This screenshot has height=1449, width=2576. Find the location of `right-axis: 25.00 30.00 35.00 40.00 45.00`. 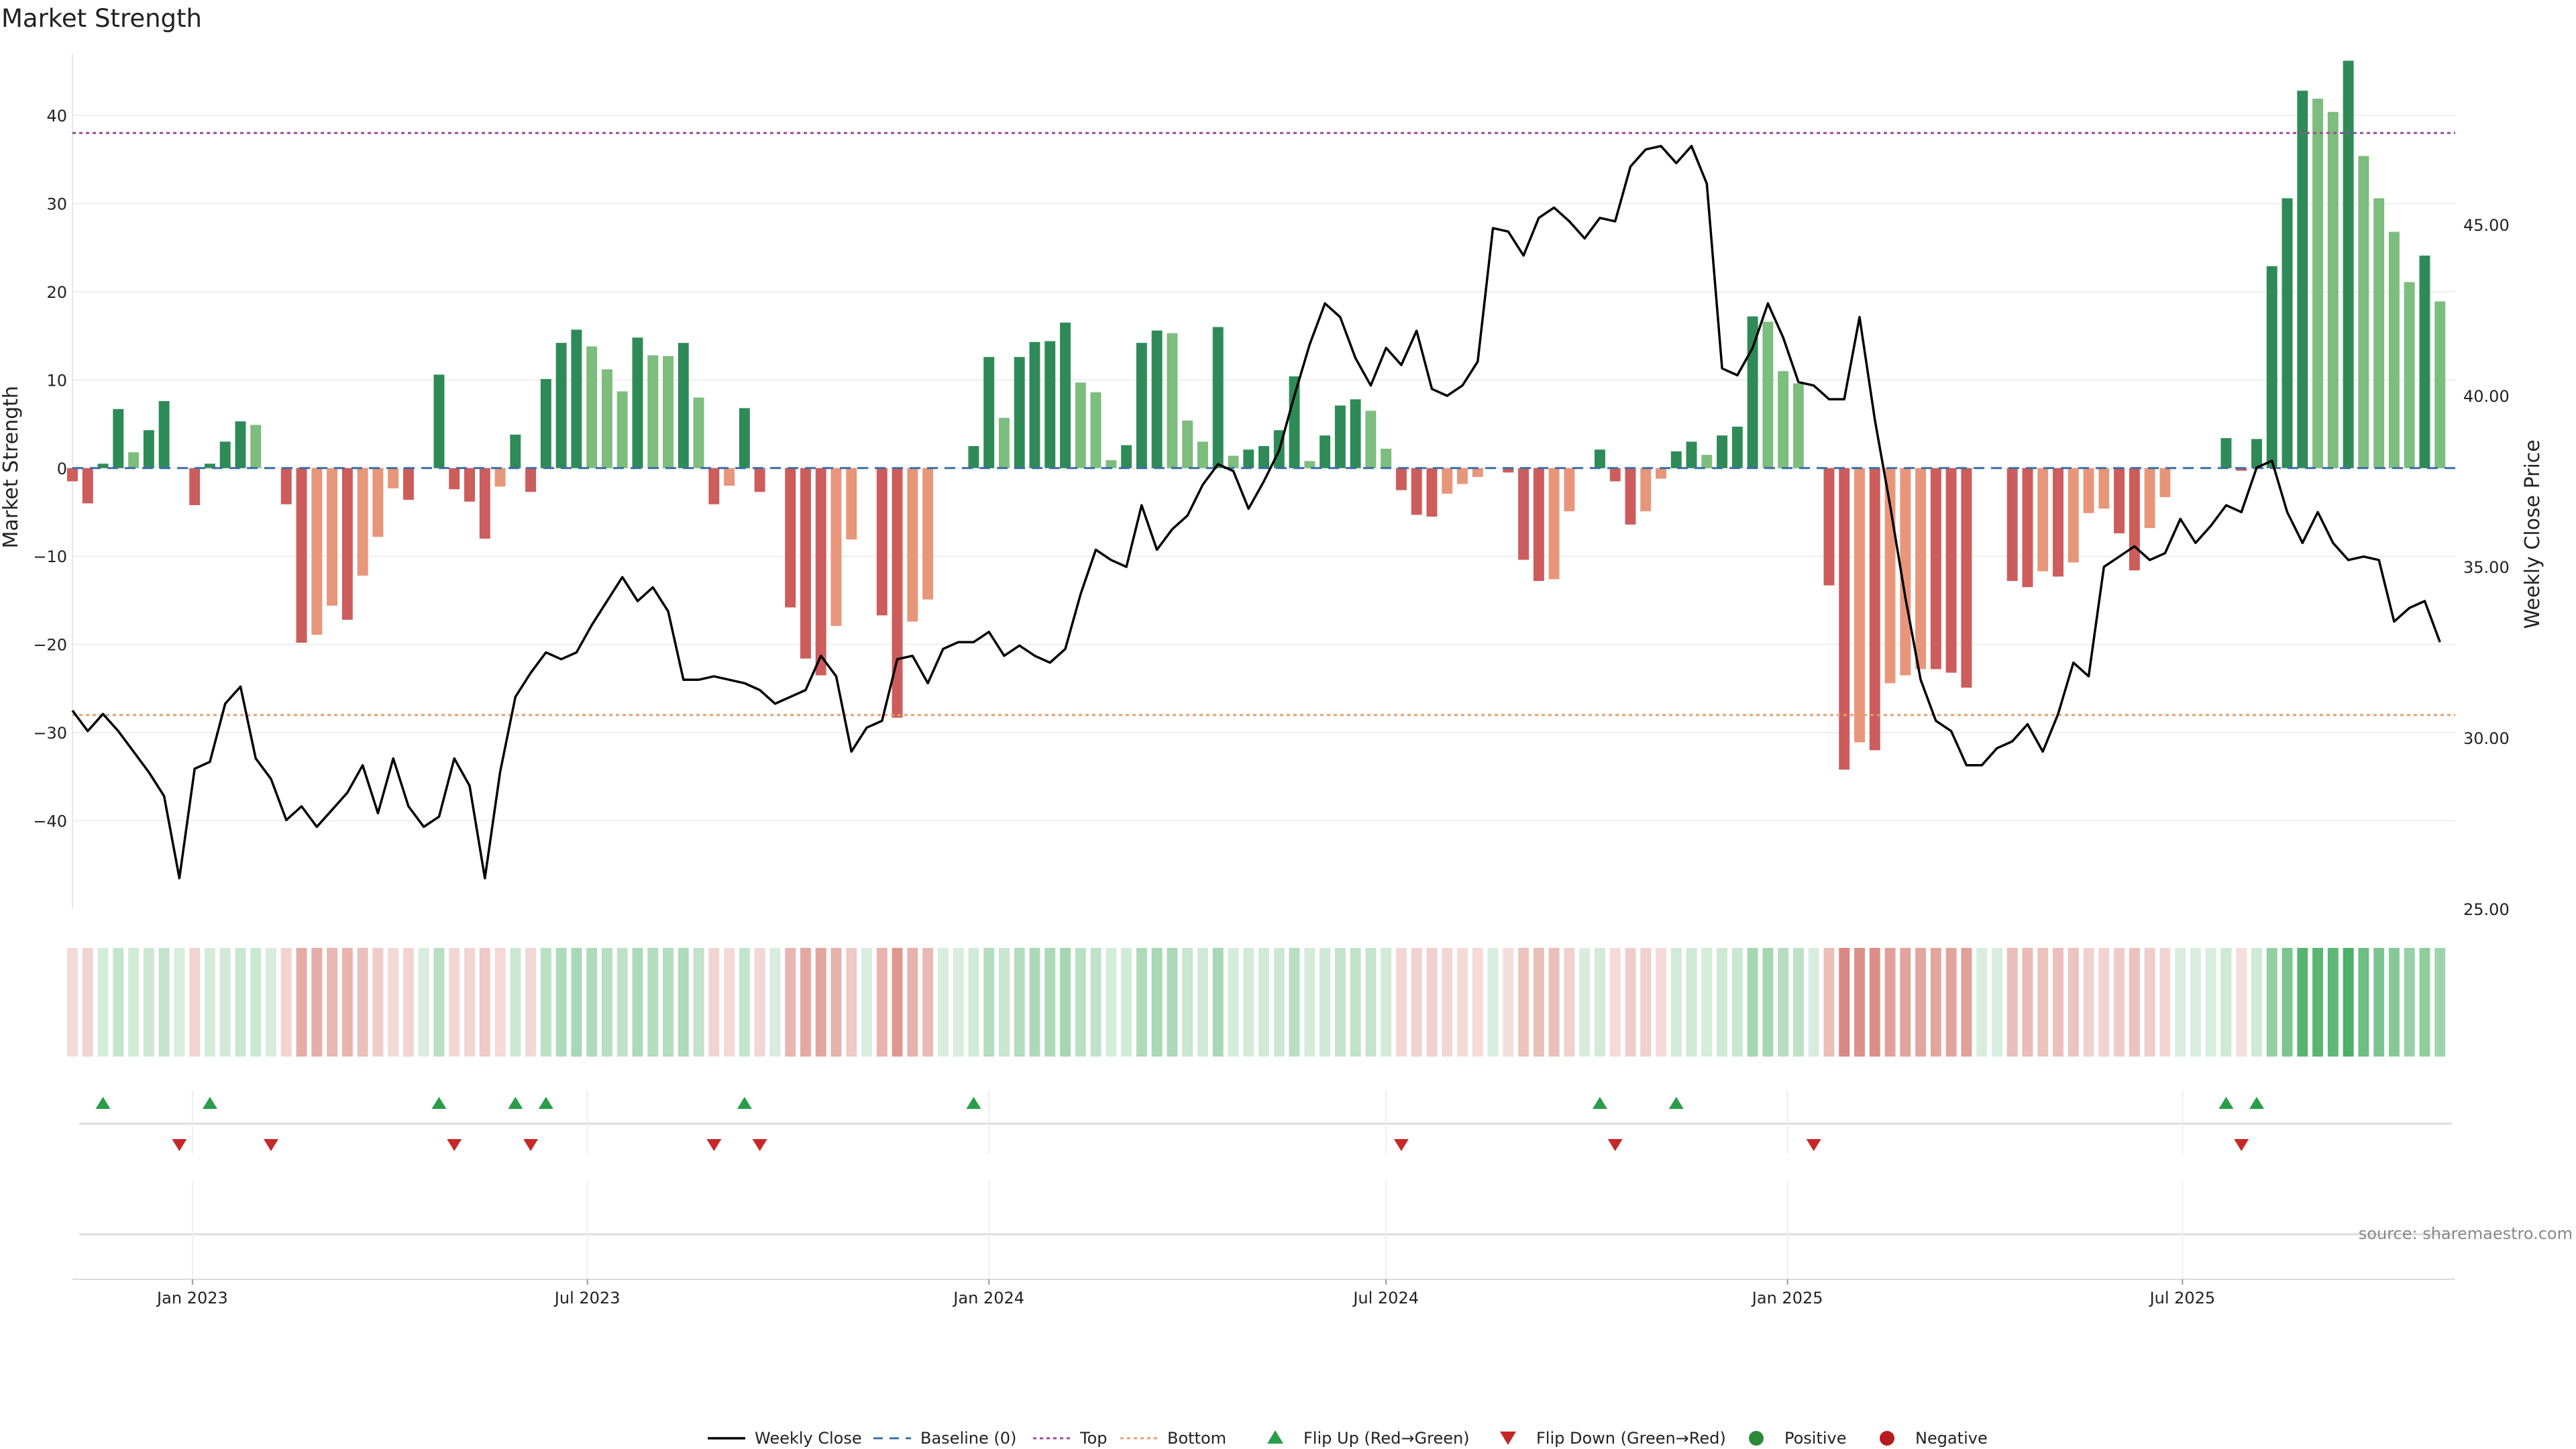

right-axis: 25.00 30.00 35.00 40.00 45.00 is located at coordinates (2486, 567).